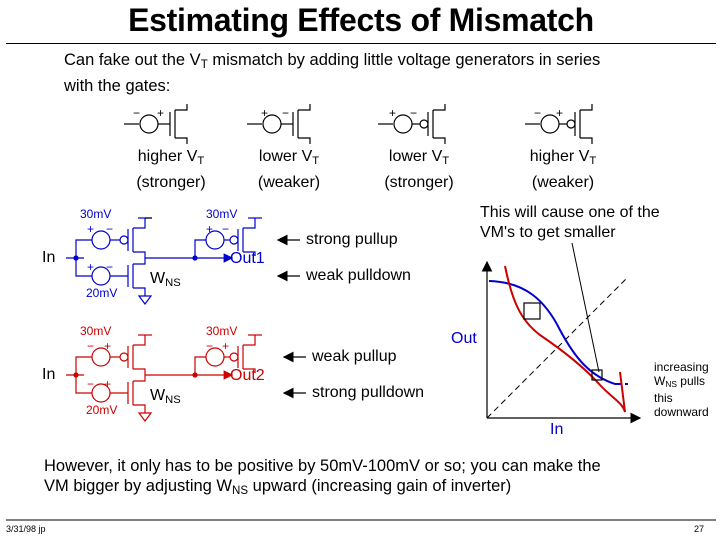 The image size is (722, 536). I want to click on plot-xlabel: In, so click(557, 429).